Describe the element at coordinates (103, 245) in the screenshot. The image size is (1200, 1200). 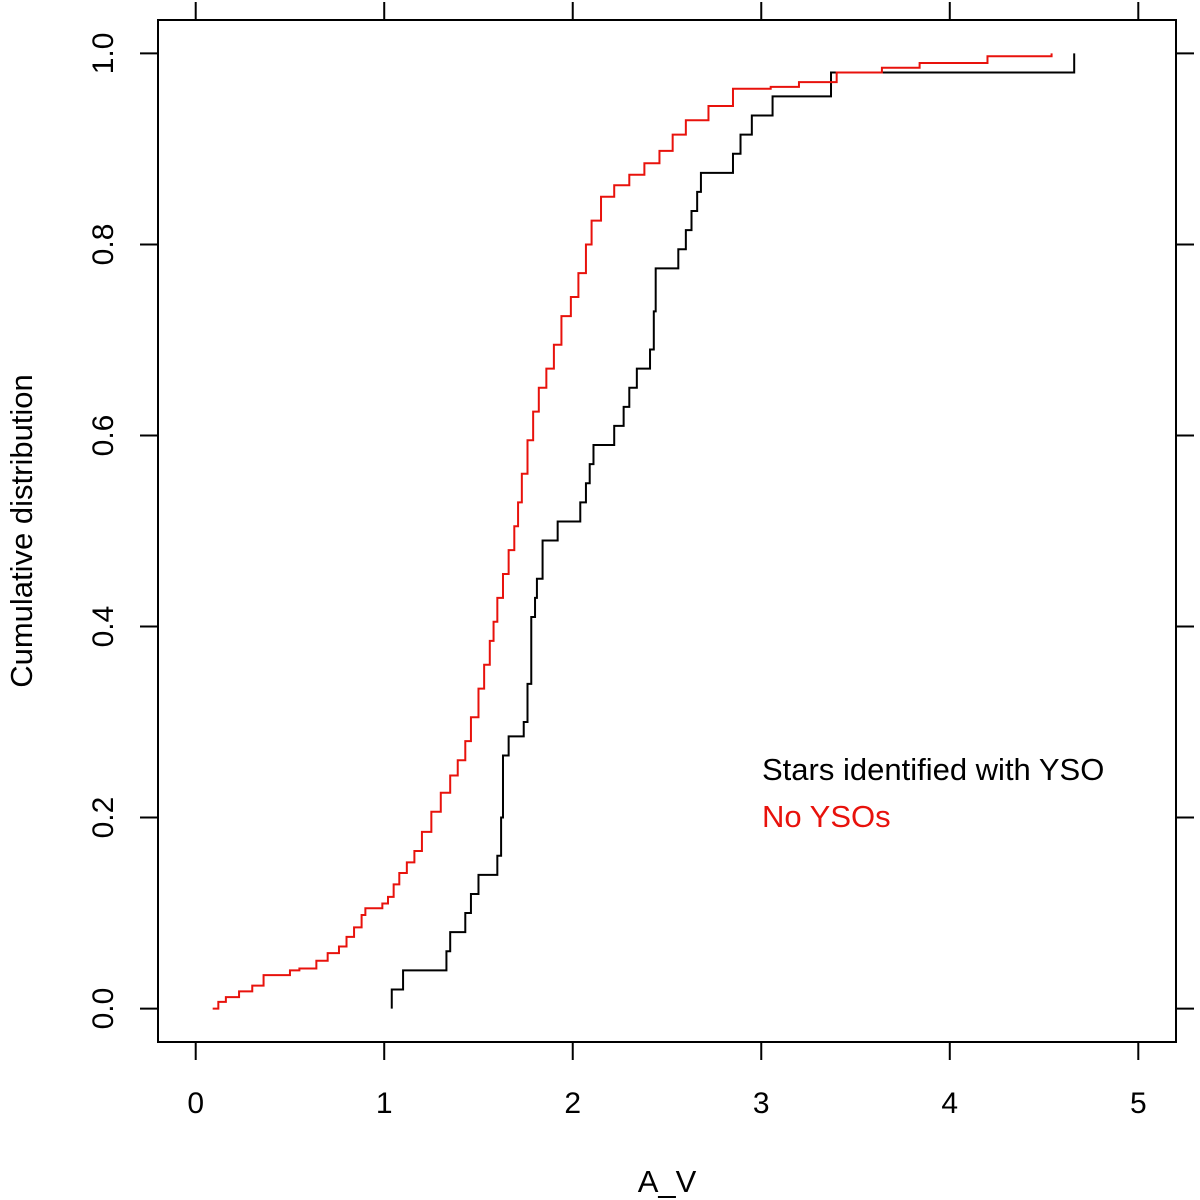
I see `y-tick-label: 0.8` at that location.